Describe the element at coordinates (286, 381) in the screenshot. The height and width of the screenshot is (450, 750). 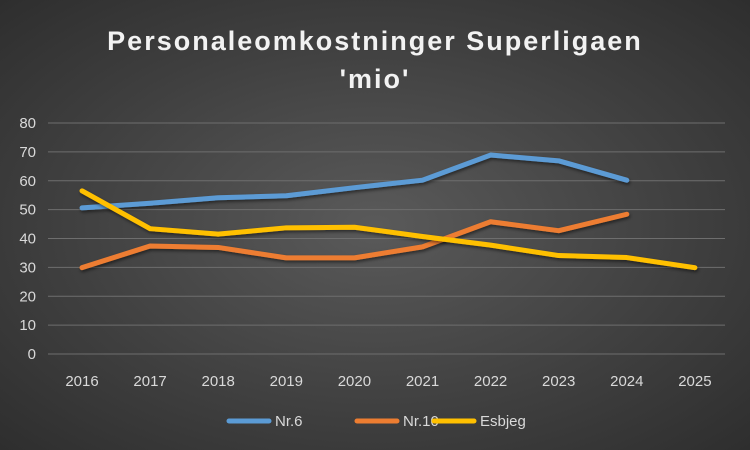
I see `x-tick-label: 2019` at that location.